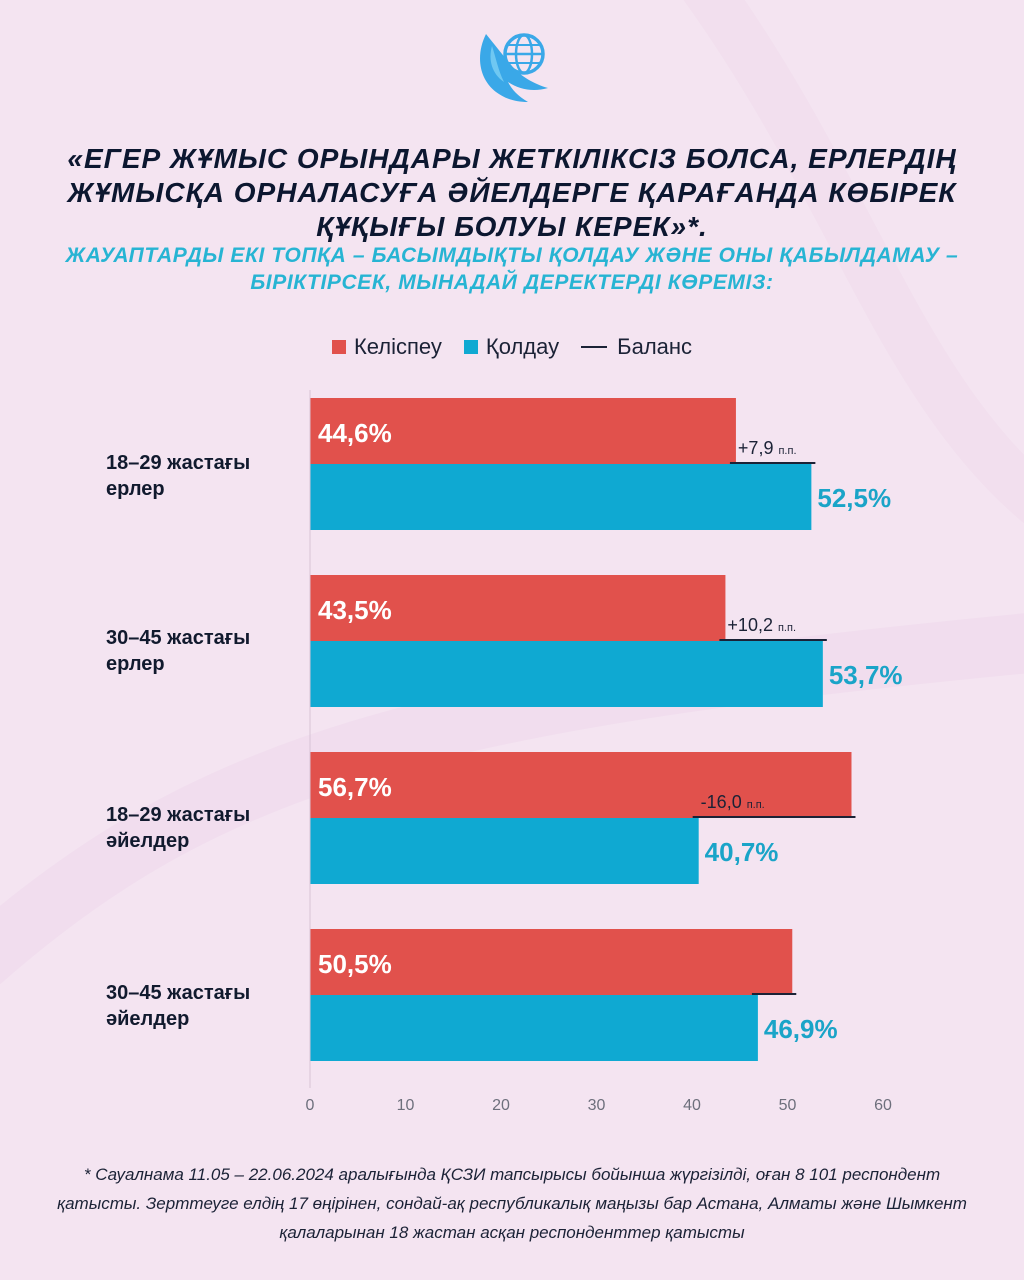  I want to click on bar-label-disagree: 50,5%, so click(355, 964).